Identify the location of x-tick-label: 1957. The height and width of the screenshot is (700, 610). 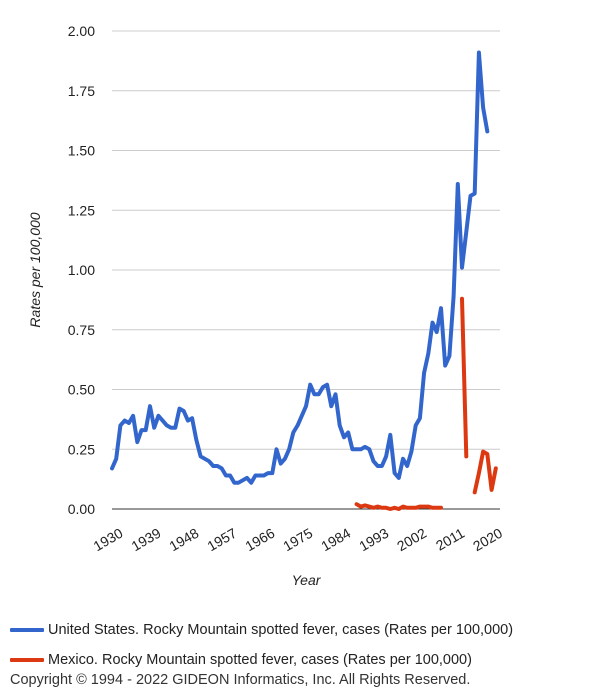
(221, 540).